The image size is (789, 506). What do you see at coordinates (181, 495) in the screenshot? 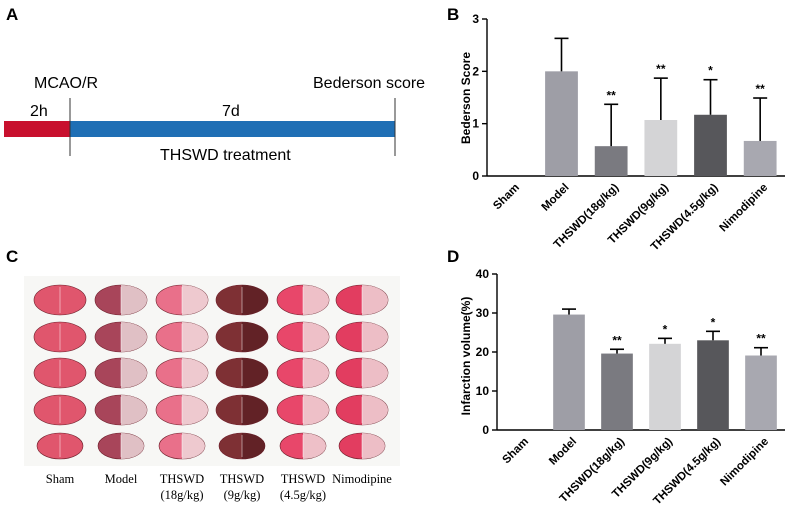
I see `group-label-dose: (18g/kg)` at bounding box center [181, 495].